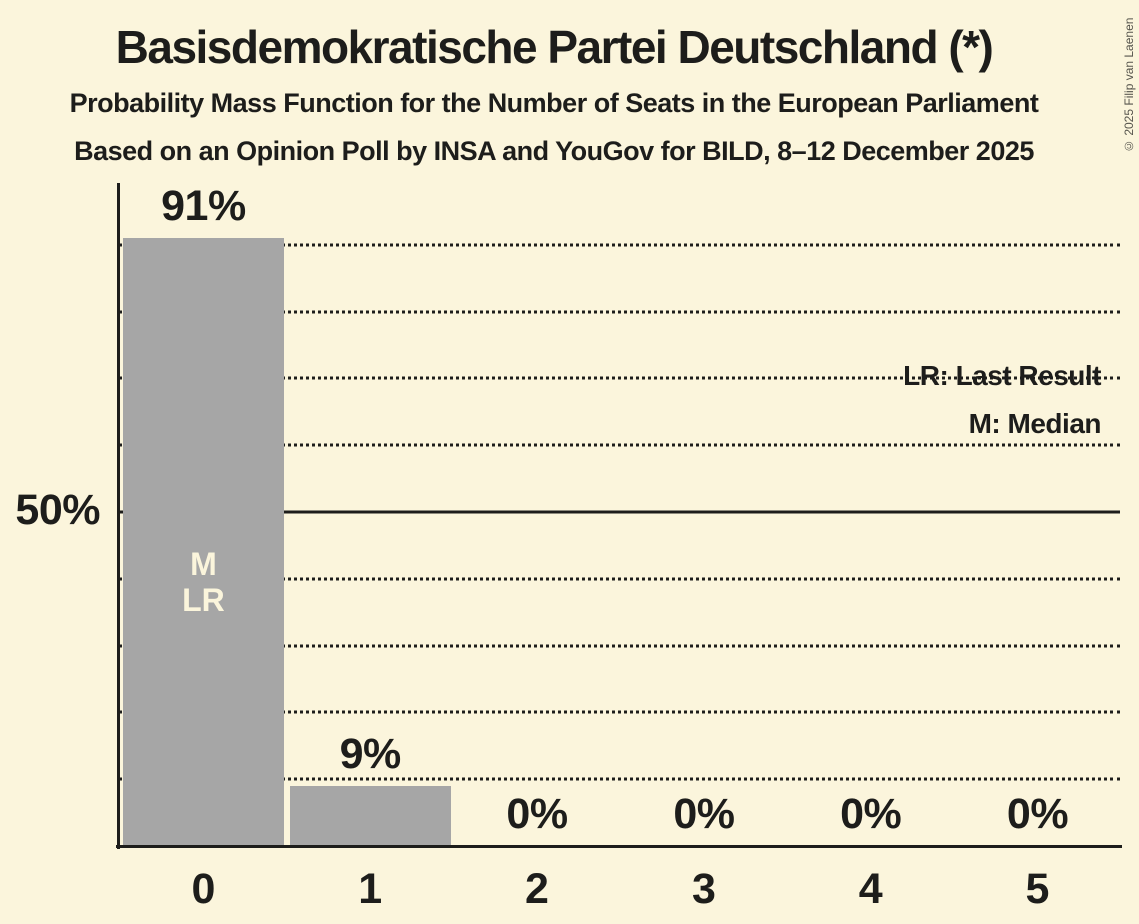  Describe the element at coordinates (203, 600) in the screenshot. I see `last-result-marker: LR` at that location.